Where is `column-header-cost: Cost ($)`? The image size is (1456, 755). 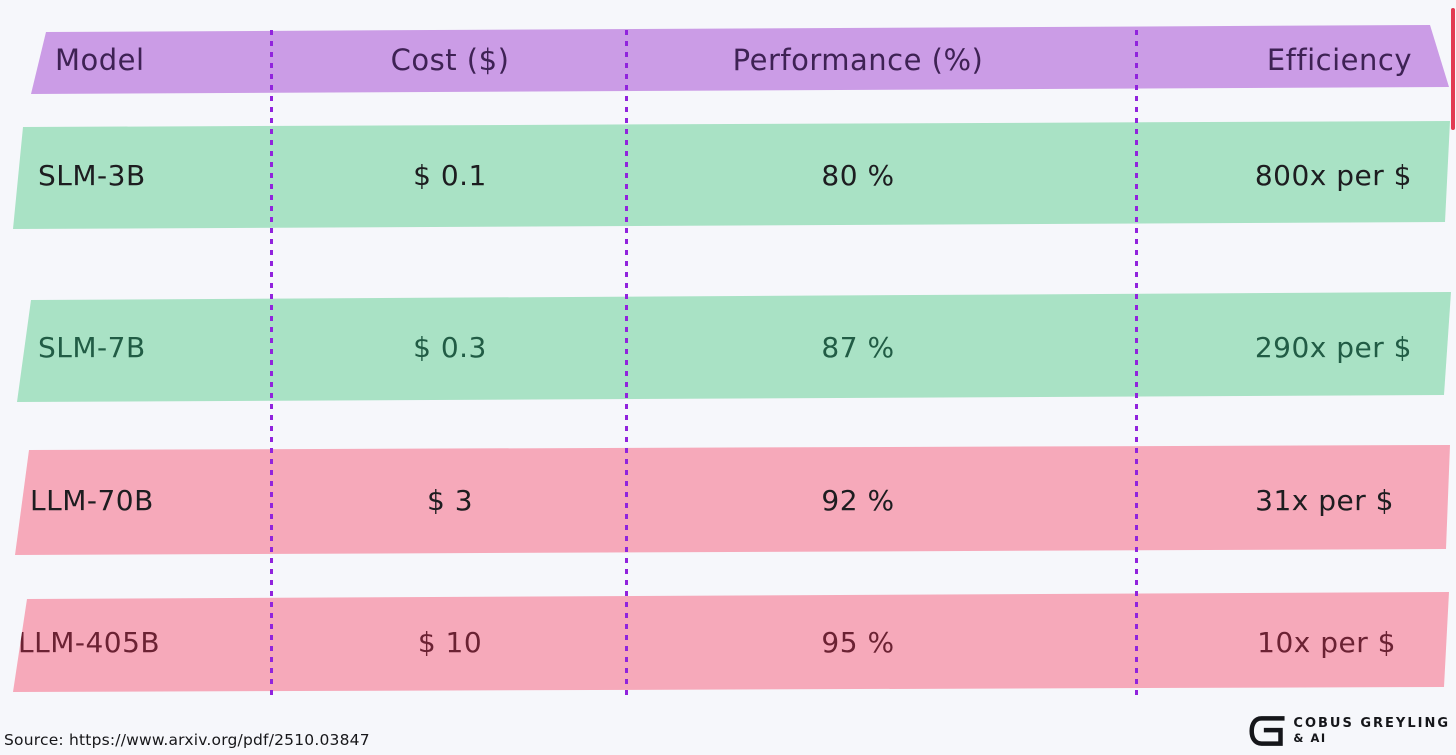
column-header-cost: Cost ($) is located at coordinates (450, 59).